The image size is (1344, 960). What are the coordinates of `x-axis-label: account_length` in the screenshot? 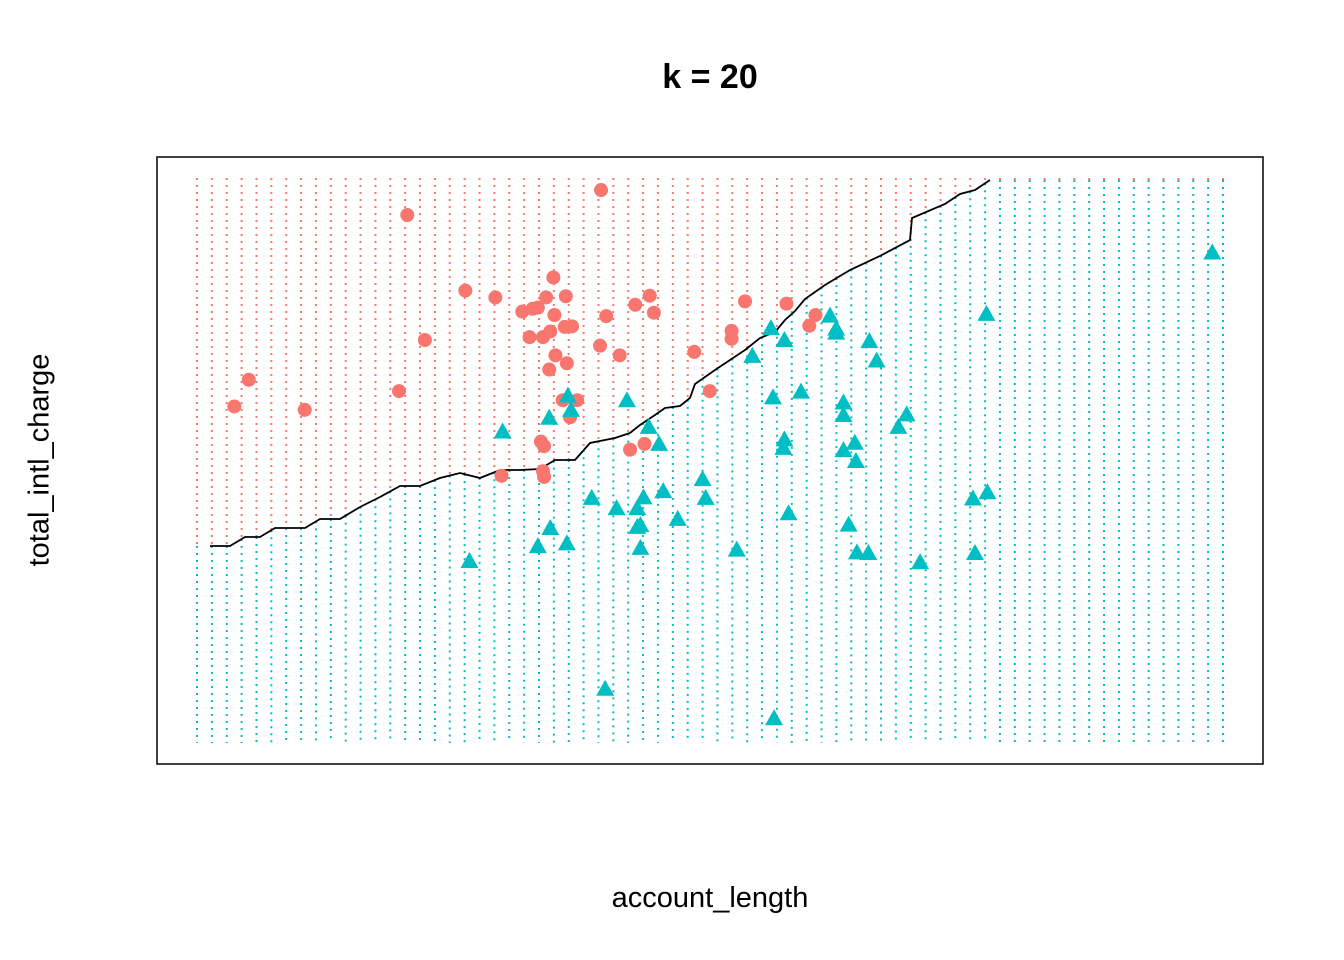 It's located at (710, 898).